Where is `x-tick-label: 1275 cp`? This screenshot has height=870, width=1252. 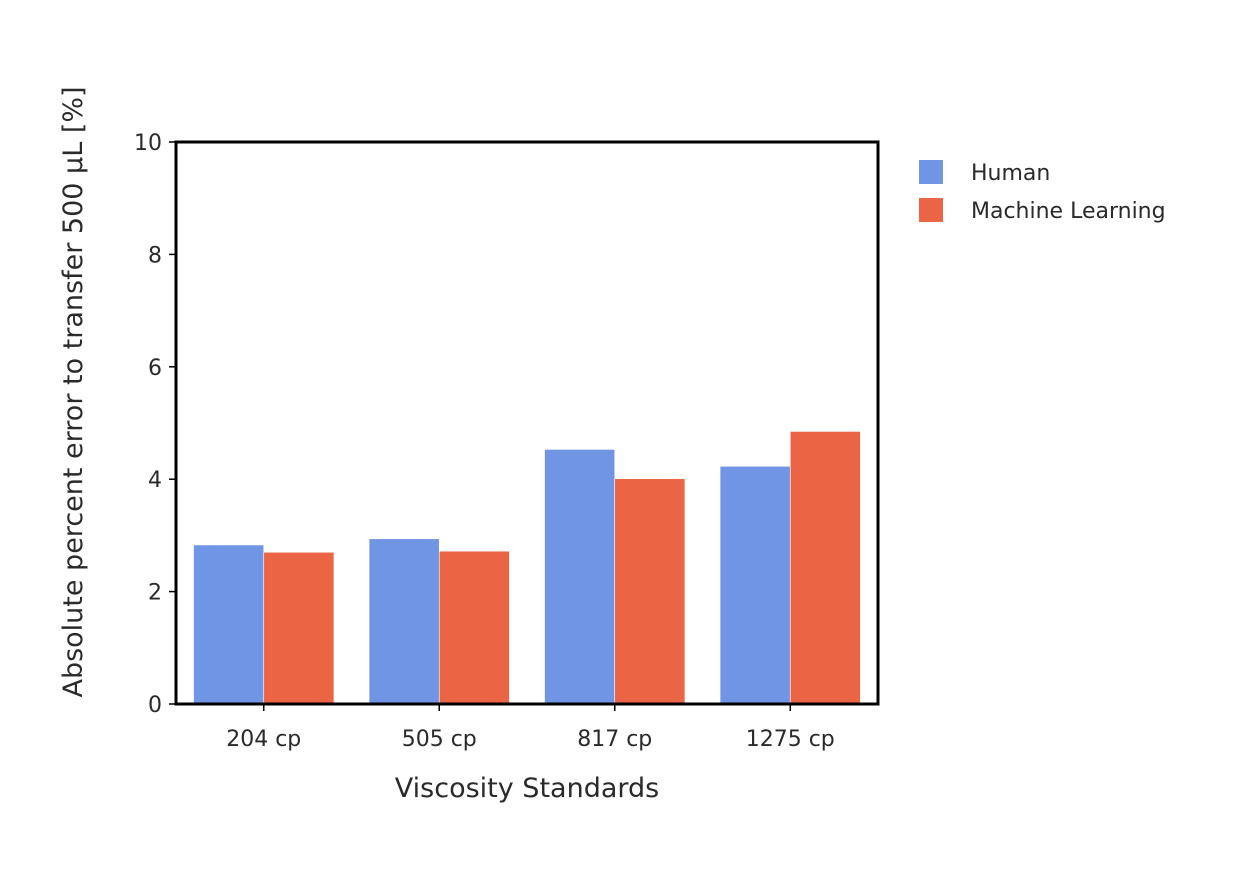 x-tick-label: 1275 cp is located at coordinates (790, 739).